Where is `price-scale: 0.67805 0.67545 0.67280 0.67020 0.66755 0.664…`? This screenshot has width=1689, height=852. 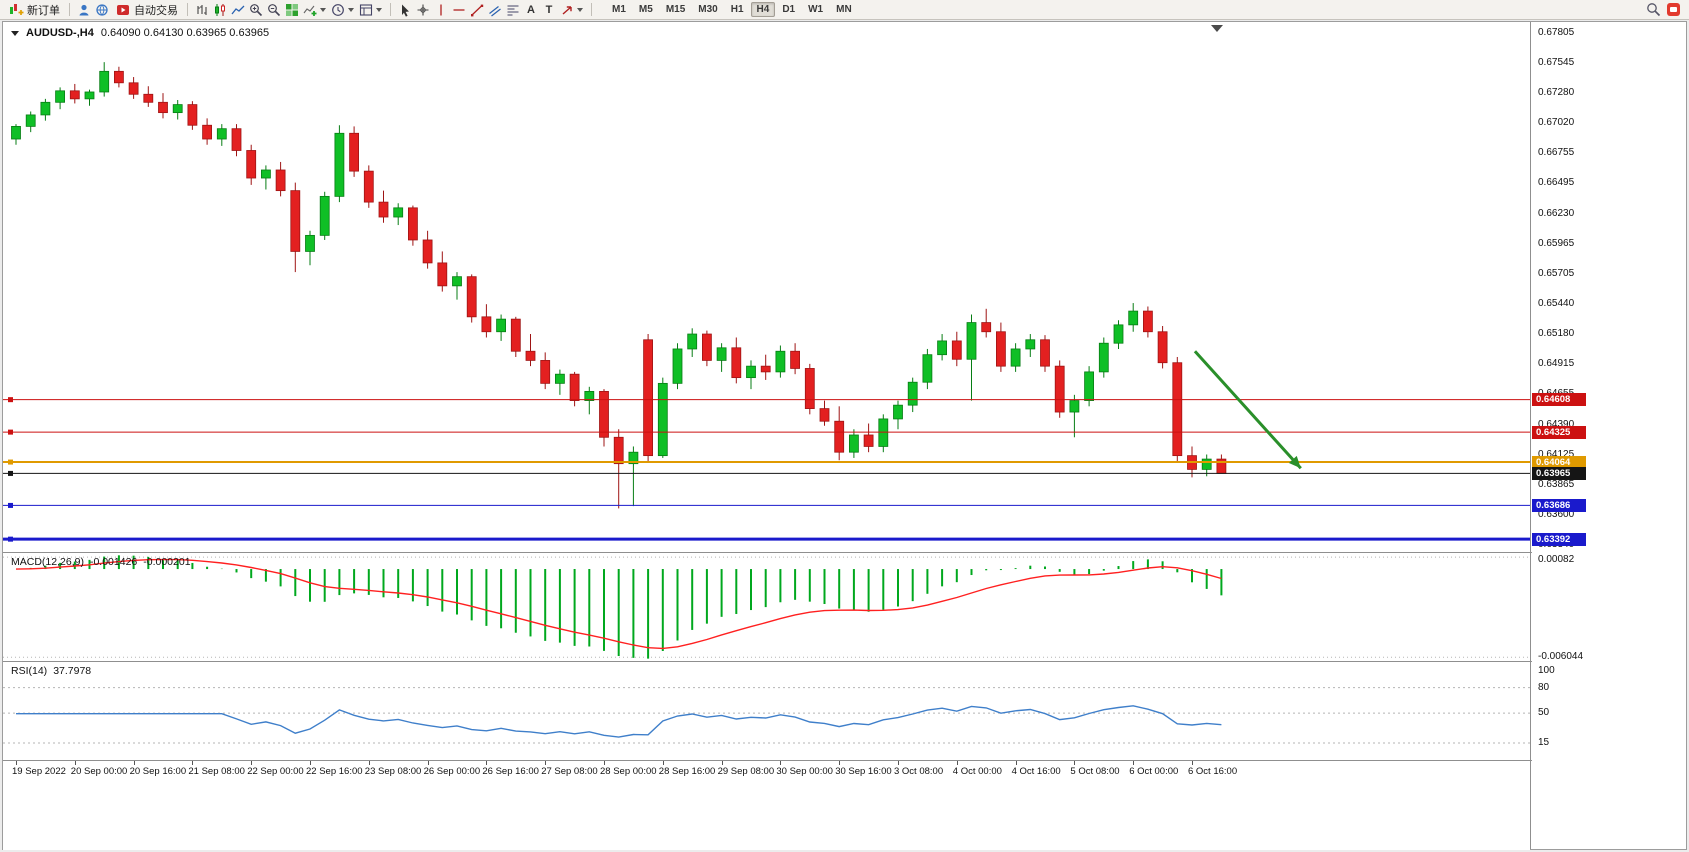
price-scale: 0.67805 0.67545 0.67280 0.67020 0.66755 0.664… is located at coordinates (1609, 435).